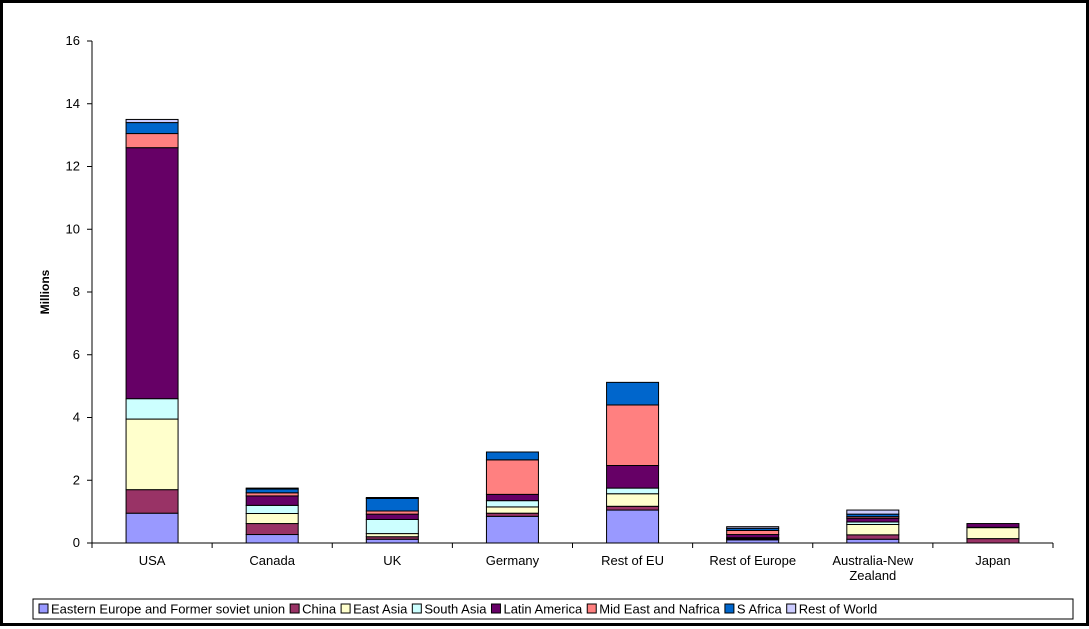  I want to click on y-tick-label: 16, so click(73, 40).